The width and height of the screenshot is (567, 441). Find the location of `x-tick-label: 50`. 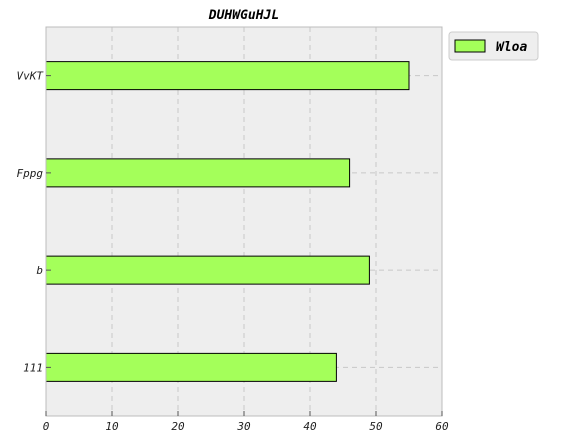

x-tick-label: 50 is located at coordinates (376, 426).